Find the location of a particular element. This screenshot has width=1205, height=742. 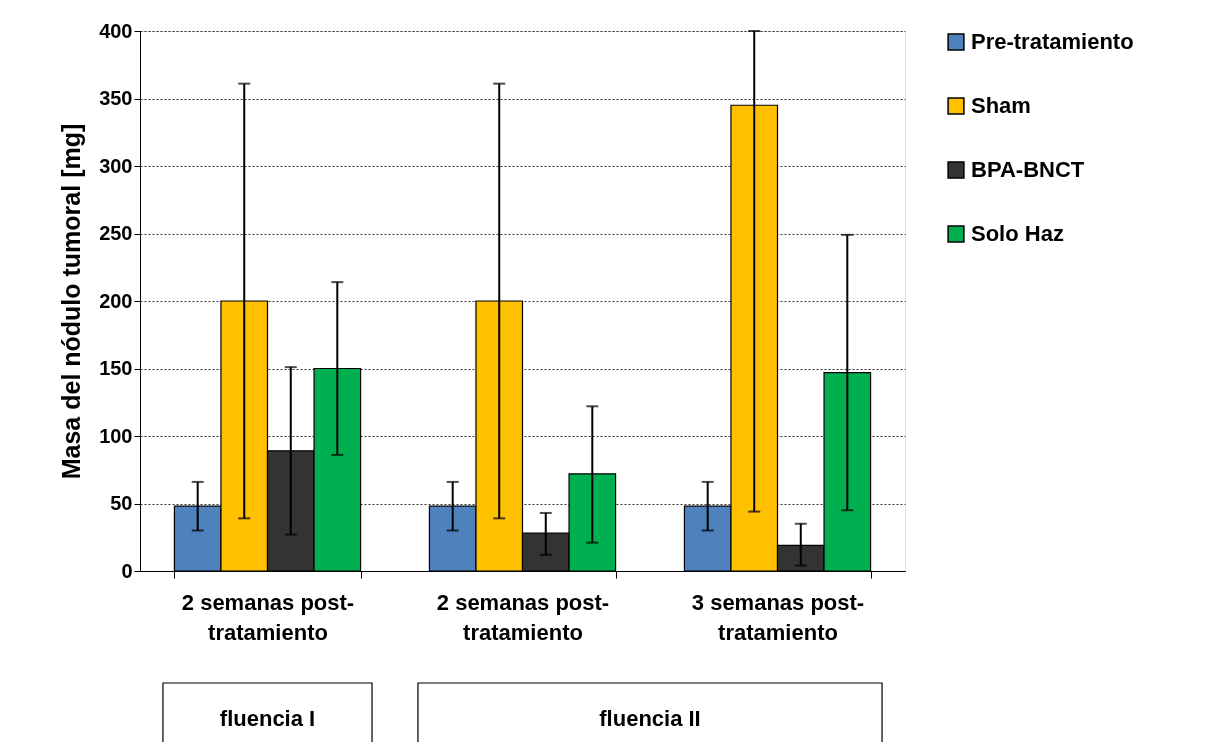

y-tick-label: 0 is located at coordinates (127, 570).